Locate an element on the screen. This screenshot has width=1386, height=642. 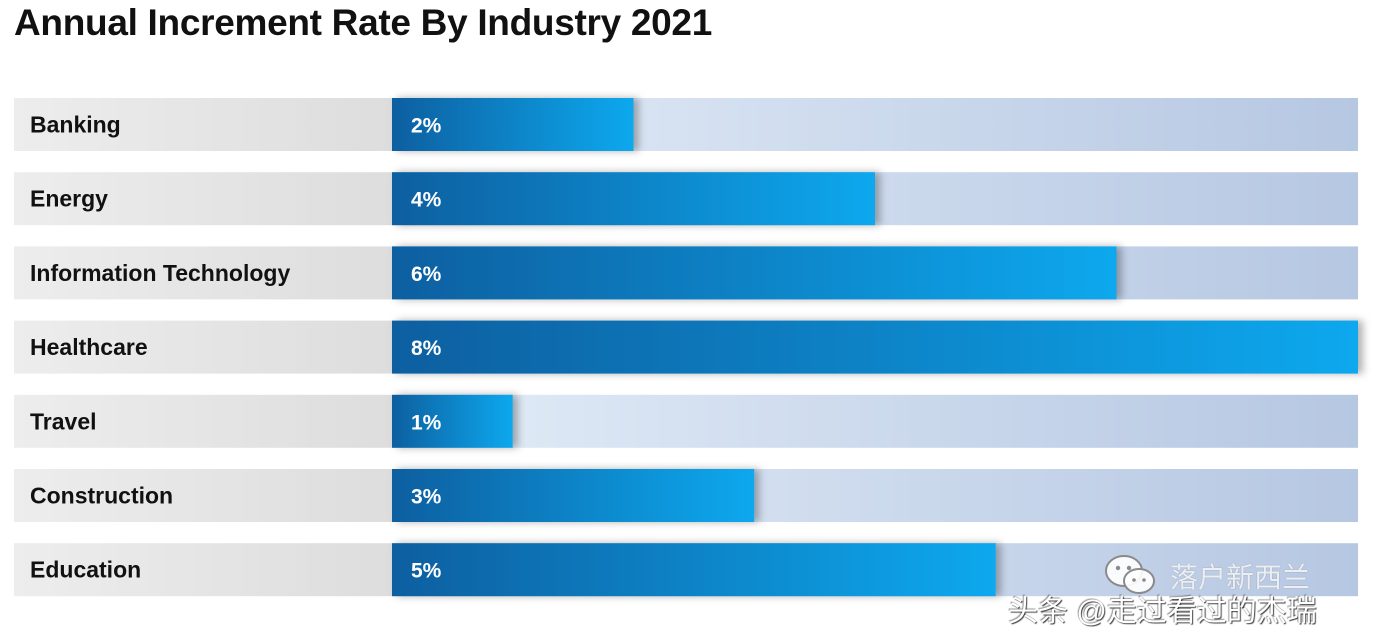
label-bg-healthcare is located at coordinates (203, 347).